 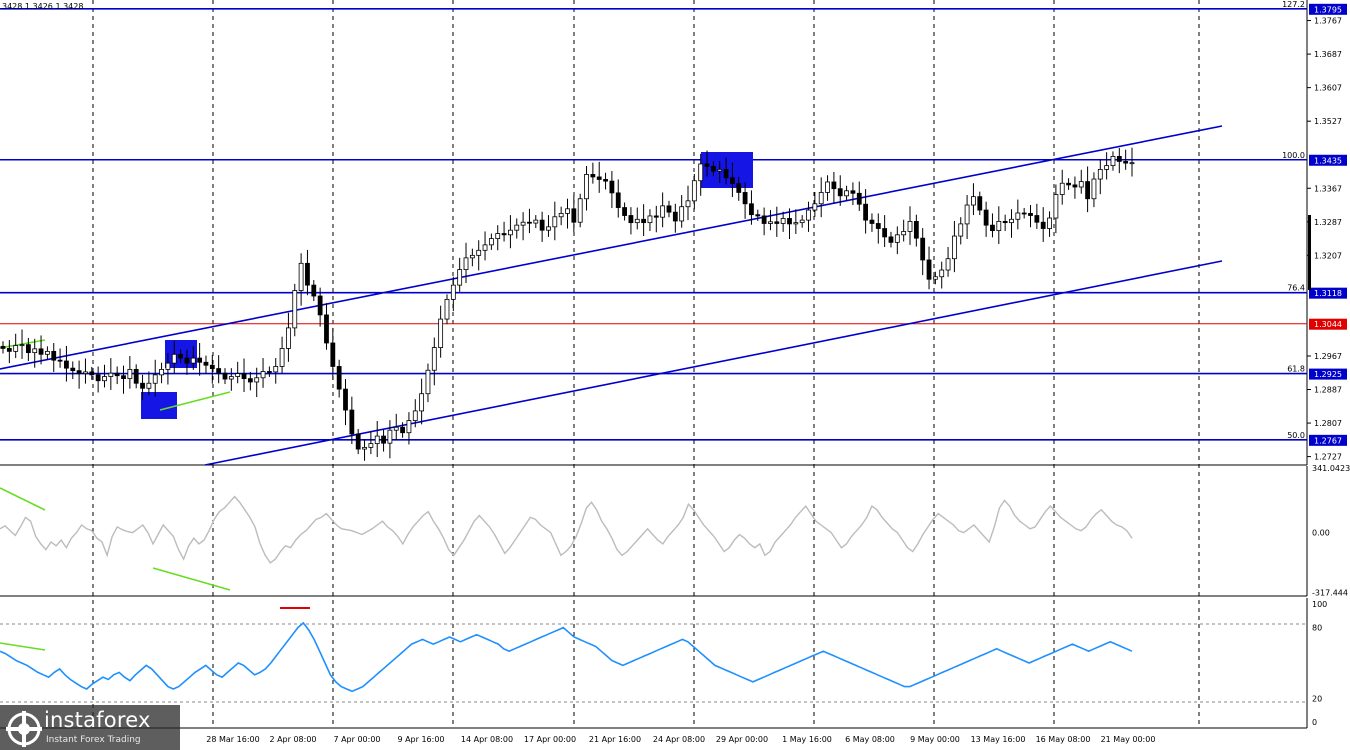 I want to click on time-axis-label: 21 May 00:00, so click(x=1128, y=739).